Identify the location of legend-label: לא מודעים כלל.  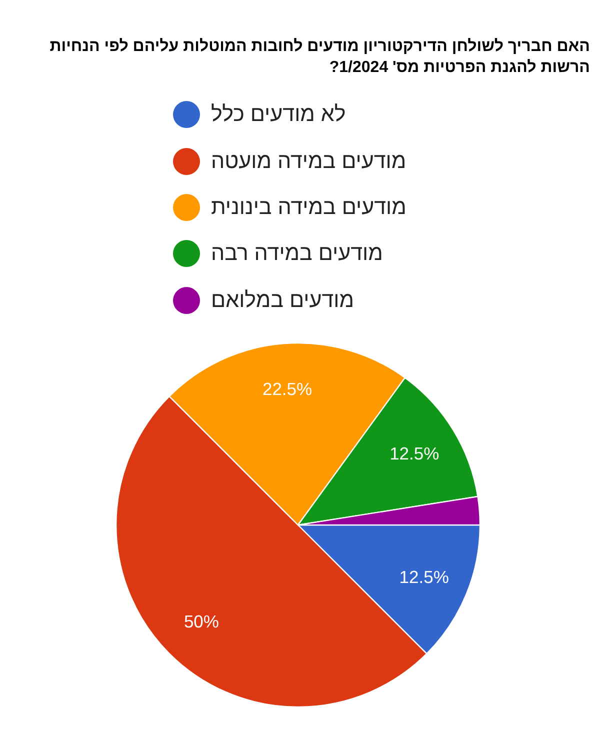
(278, 115).